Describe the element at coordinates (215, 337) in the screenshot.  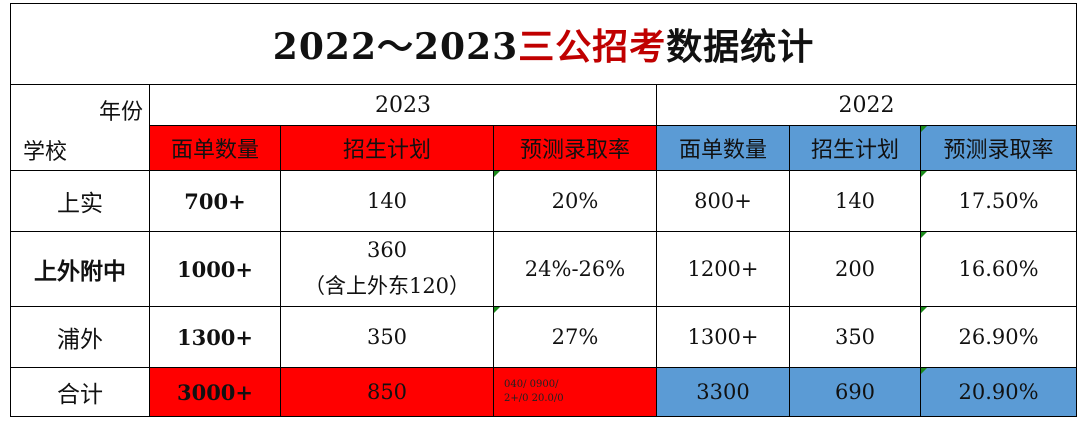
I see `cell-applications-2023: 1300+` at that location.